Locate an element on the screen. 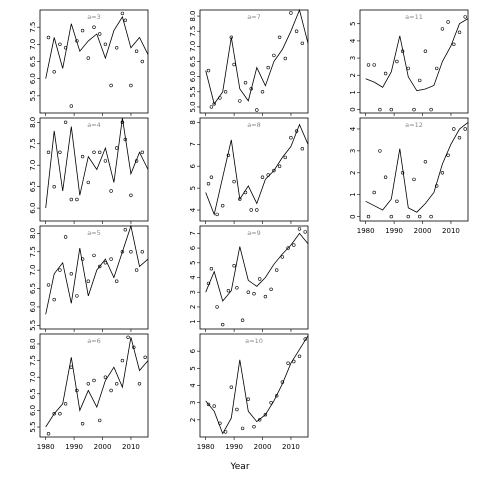 The width and height of the screenshot is (480, 480). panel-a-12: a=12 0 1 2 3 4 is located at coordinates (409, 170).